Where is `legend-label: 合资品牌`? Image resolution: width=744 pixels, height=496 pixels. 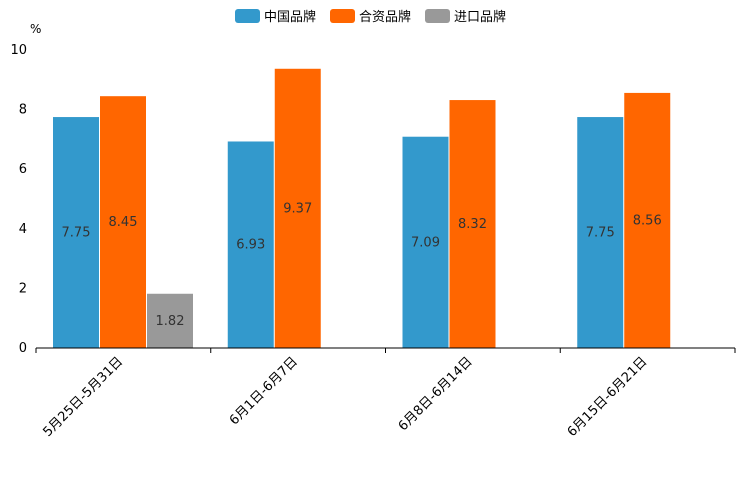 legend-label: 合资品牌 is located at coordinates (385, 17).